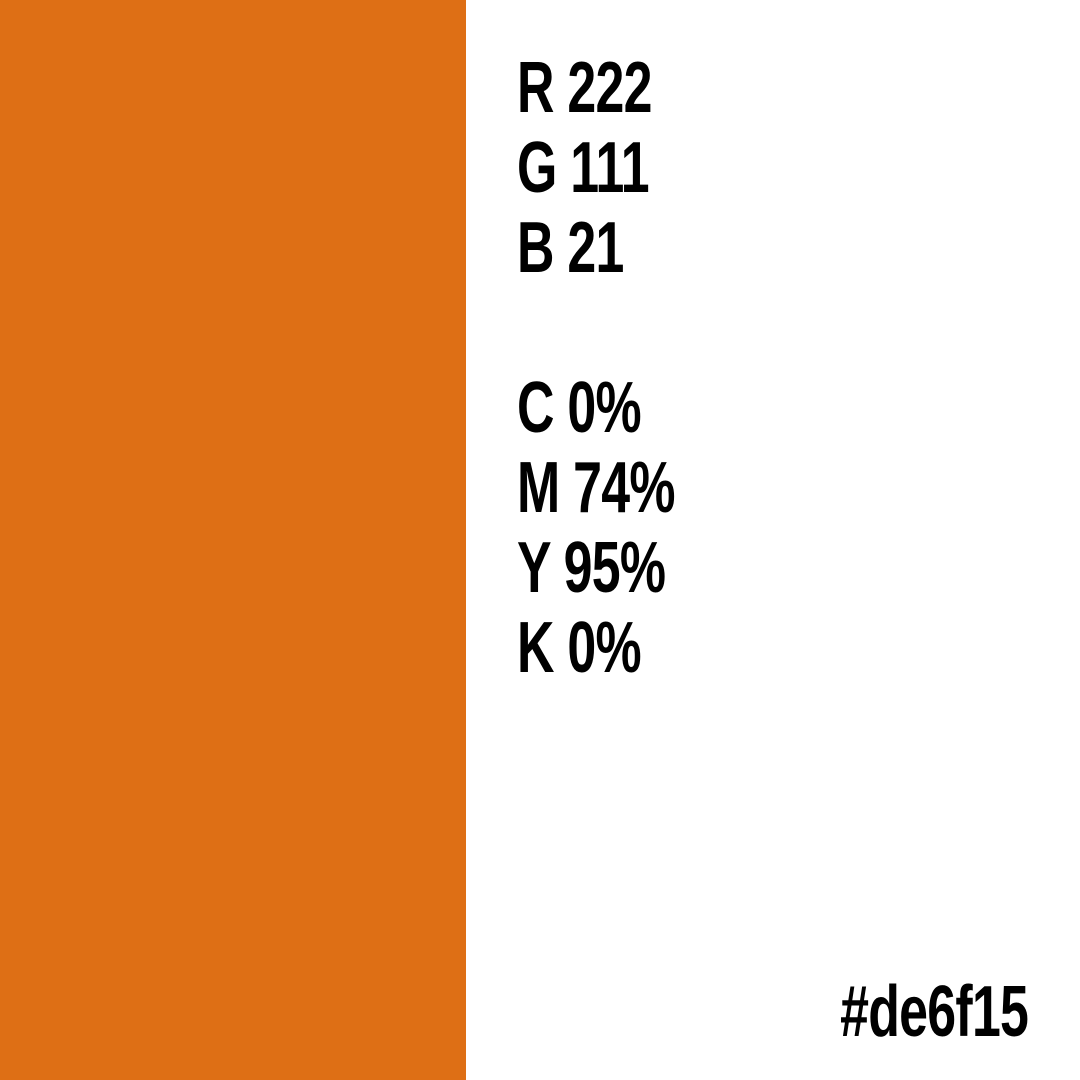 The height and width of the screenshot is (1080, 1080). I want to click on rgb-red-value: R 222, so click(584, 88).